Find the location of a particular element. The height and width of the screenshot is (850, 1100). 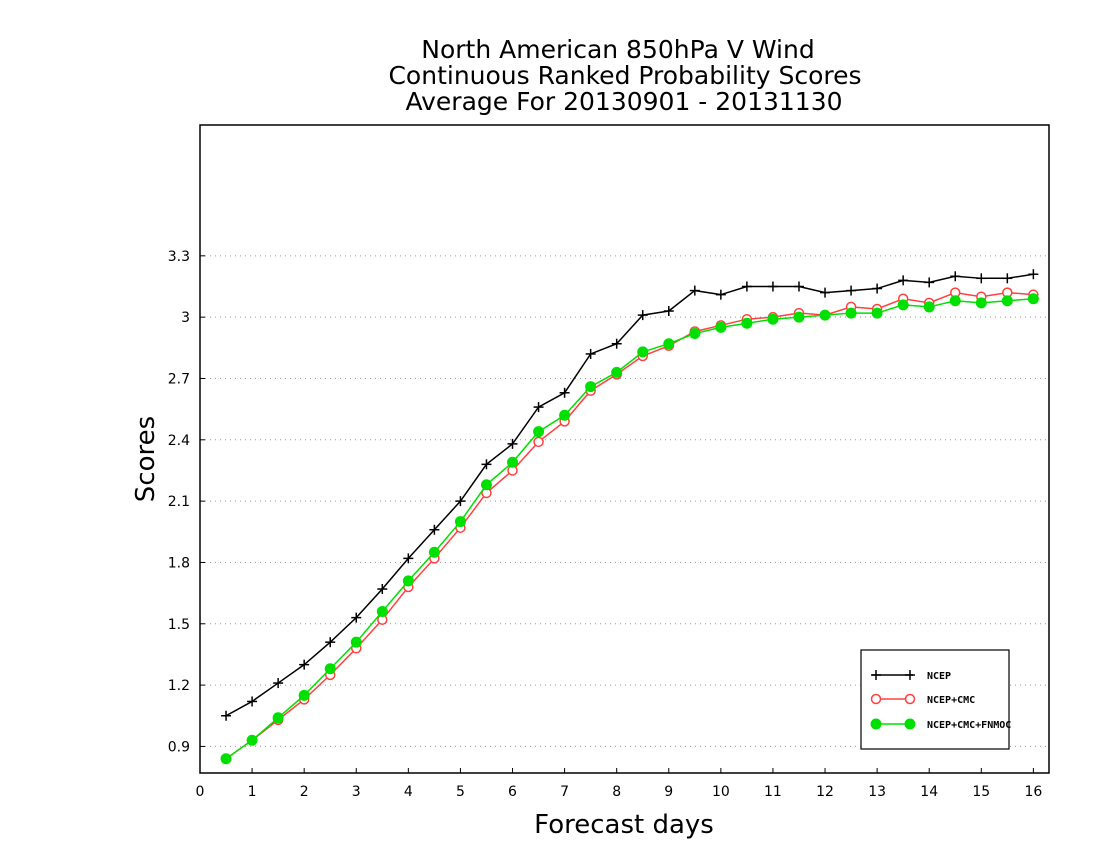

x-tick-label: 14 is located at coordinates (929, 792).